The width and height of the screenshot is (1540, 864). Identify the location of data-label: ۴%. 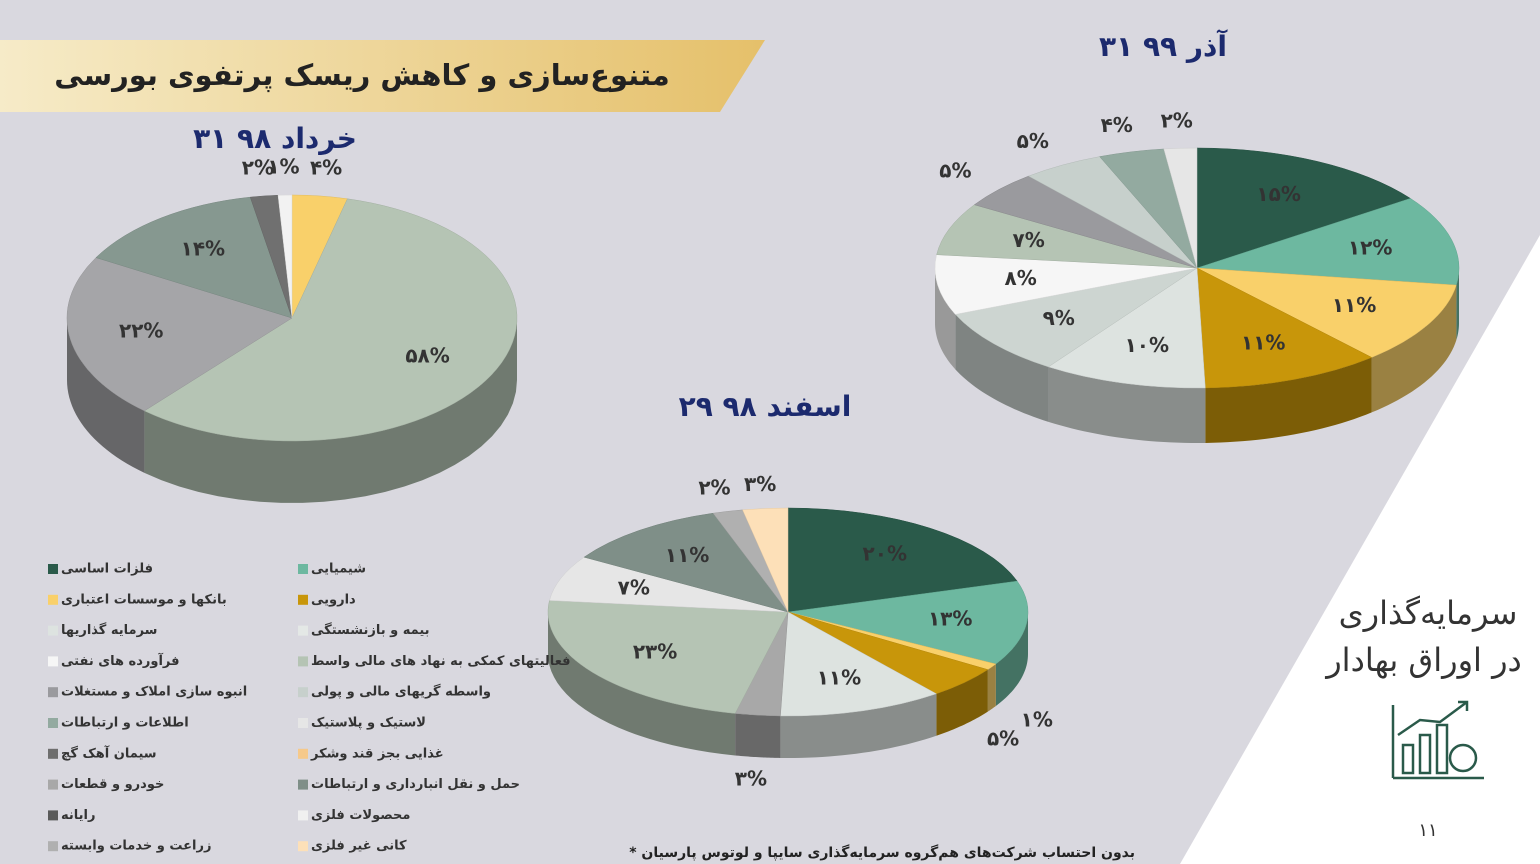
(1117, 125).